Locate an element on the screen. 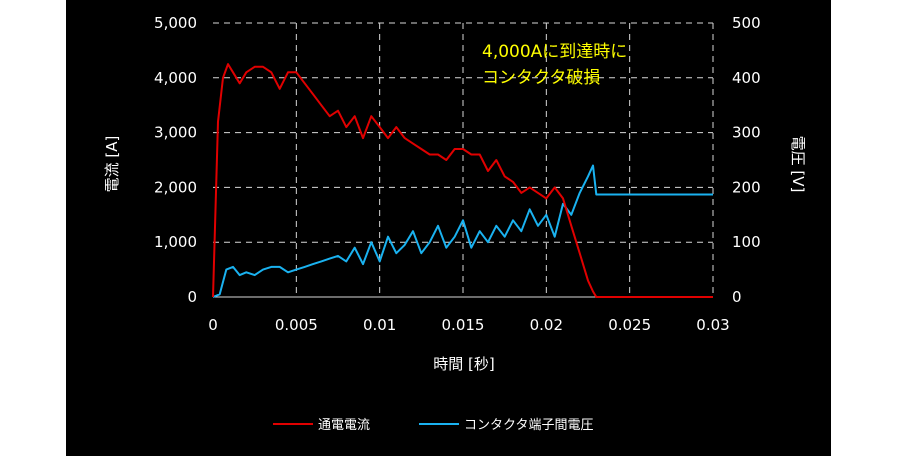  annotation-line-2: コンタクタ破損 is located at coordinates (541, 78).